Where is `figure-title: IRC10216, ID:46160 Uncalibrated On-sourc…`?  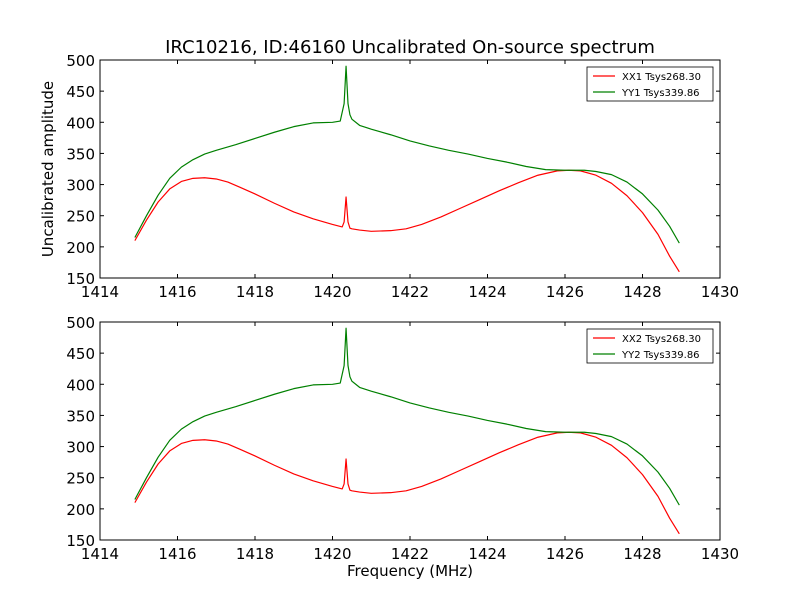 figure-title: IRC10216, ID:46160 Uncalibrated On-sourc… is located at coordinates (410, 47).